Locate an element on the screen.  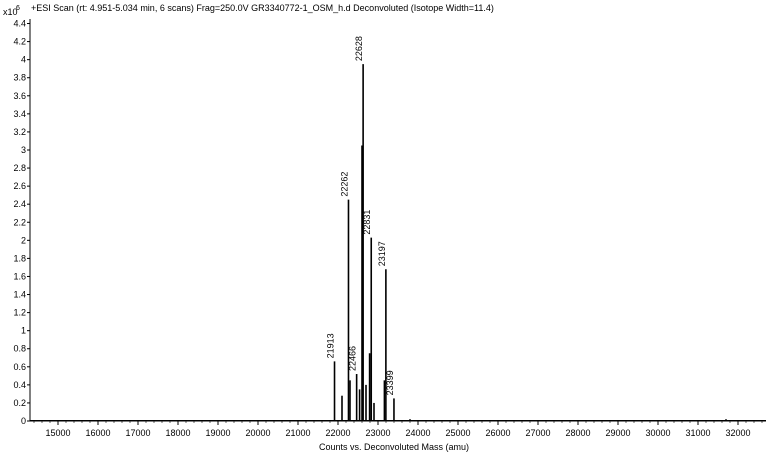
x-axis-title: Counts vs. Deconvoluted Mass (amu) is located at coordinates (394, 447).